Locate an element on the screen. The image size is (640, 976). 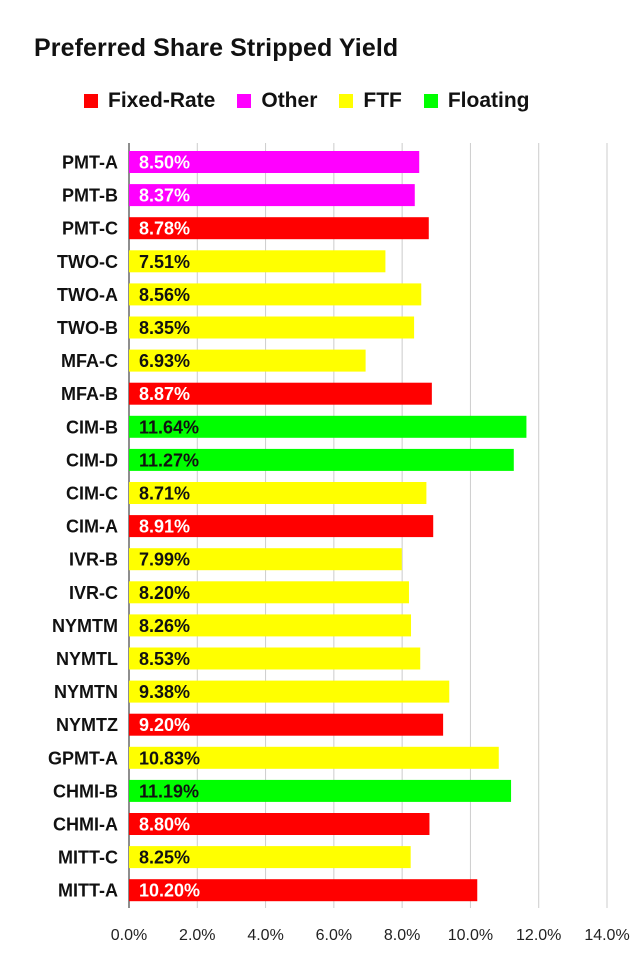
legend-label-ftf: FTF is located at coordinates (382, 100).